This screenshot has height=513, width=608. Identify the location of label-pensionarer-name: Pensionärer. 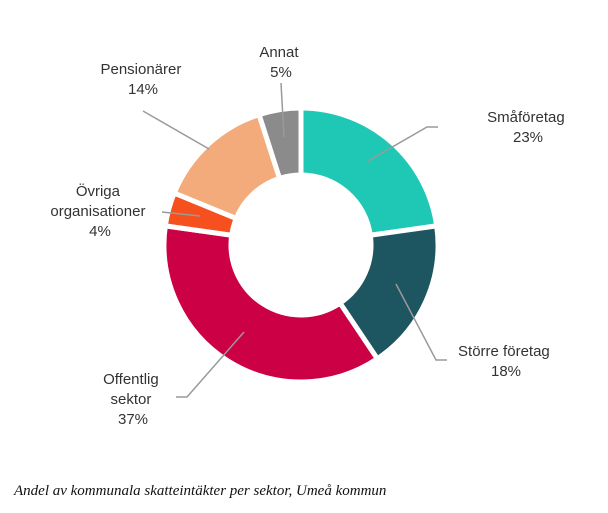
(140, 69).